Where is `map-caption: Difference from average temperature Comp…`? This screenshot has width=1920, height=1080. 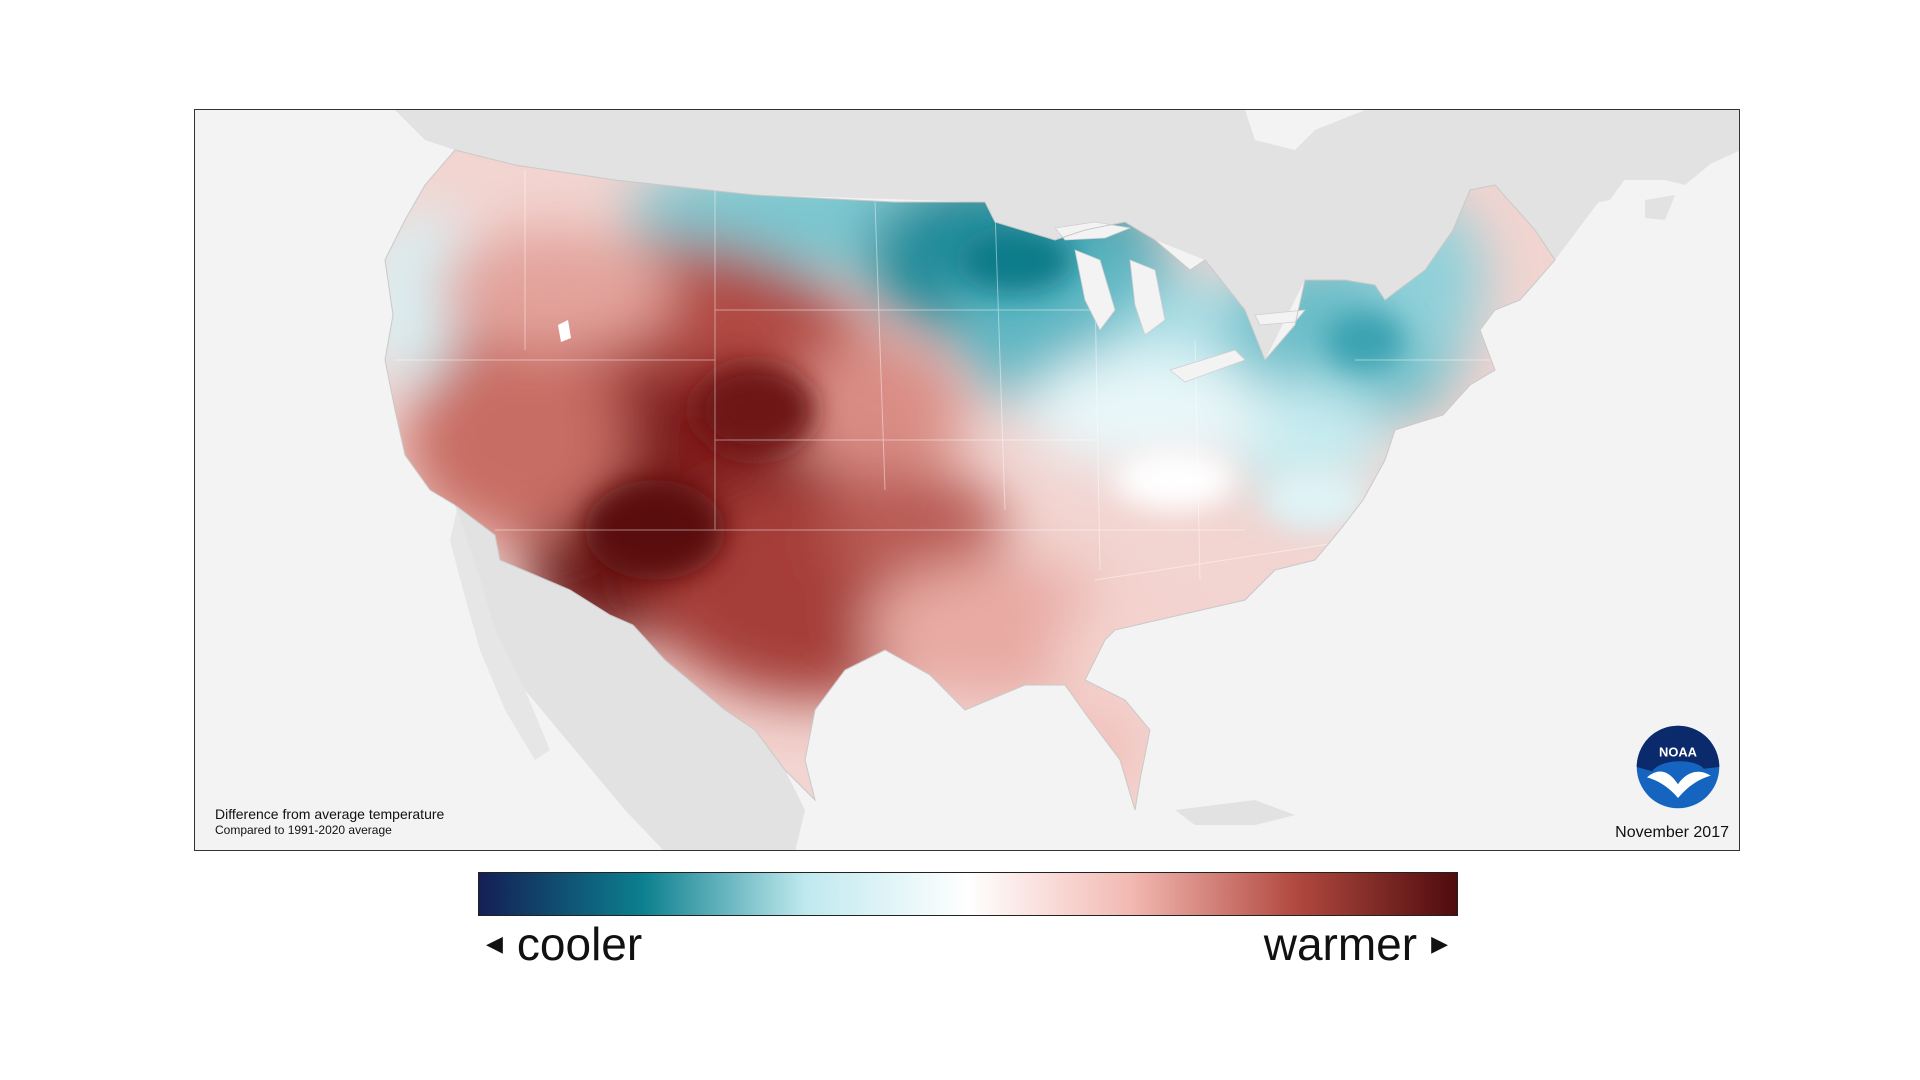
map-caption: Difference from average temperature Comp… is located at coordinates (329, 822).